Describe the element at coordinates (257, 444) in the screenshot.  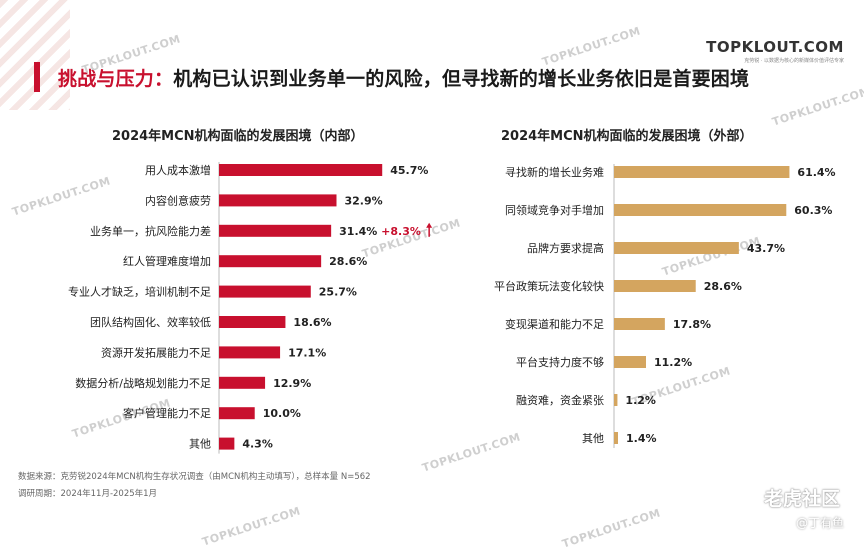
I see `value-label: 4.3%` at that location.